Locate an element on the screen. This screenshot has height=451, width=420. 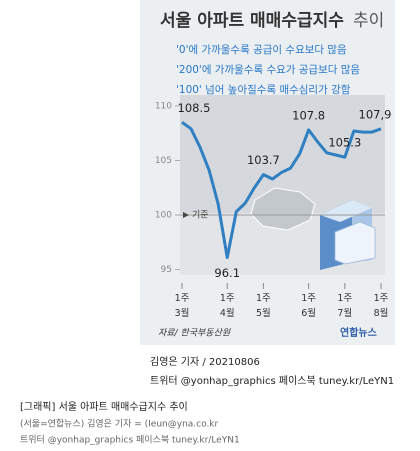
x-tick-label: 1주 4월 is located at coordinates (227, 306).